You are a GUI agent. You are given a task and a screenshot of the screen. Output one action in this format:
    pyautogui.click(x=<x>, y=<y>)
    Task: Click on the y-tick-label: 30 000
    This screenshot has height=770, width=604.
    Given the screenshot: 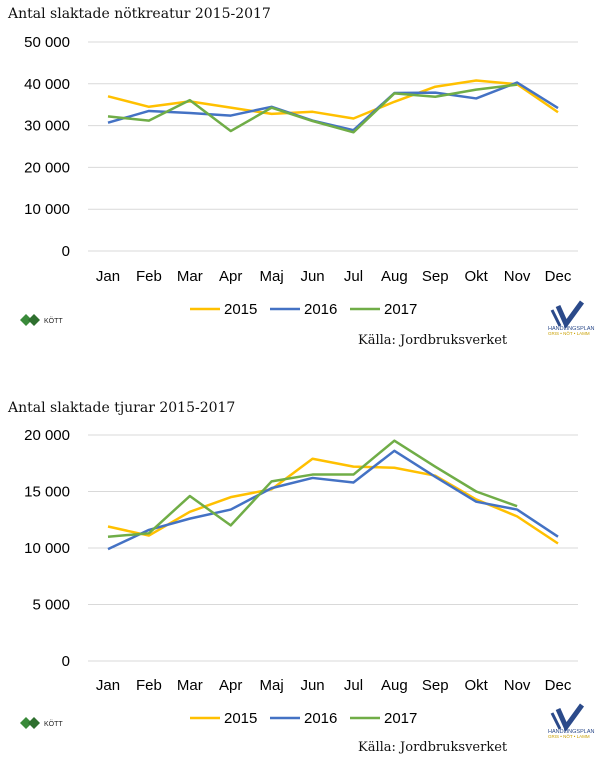 What is the action you would take?
    pyautogui.click(x=47, y=126)
    